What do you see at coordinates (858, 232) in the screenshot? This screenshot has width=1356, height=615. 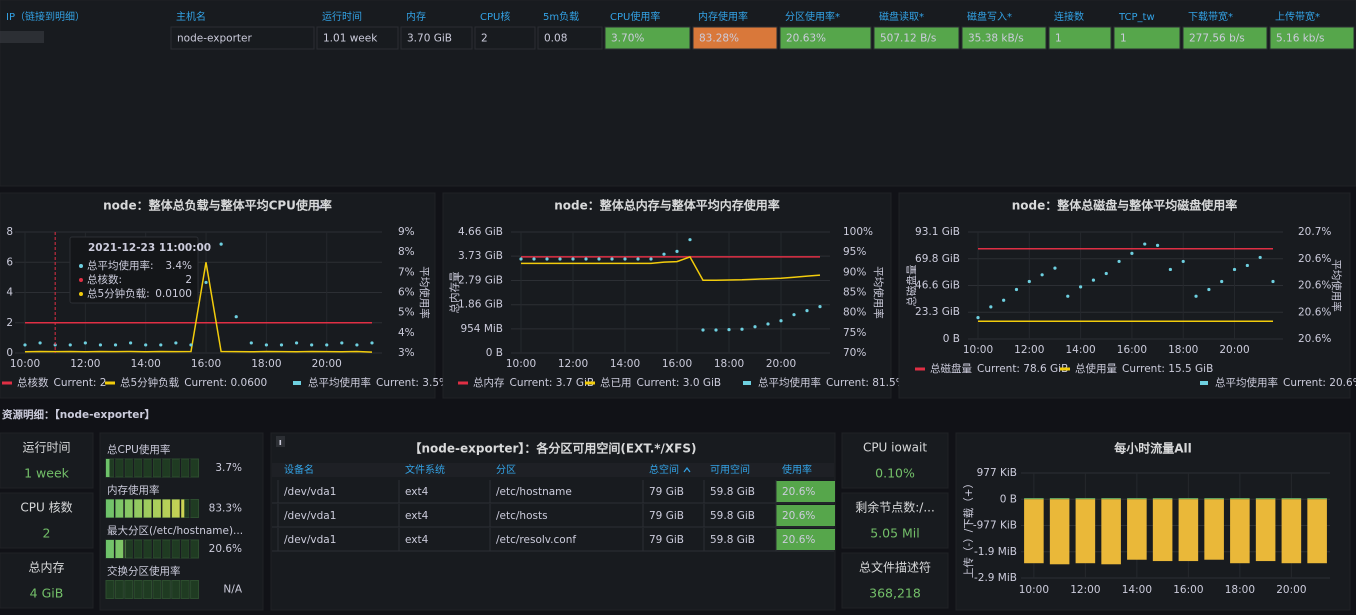 I see `y2-tick-label: 100%` at bounding box center [858, 232].